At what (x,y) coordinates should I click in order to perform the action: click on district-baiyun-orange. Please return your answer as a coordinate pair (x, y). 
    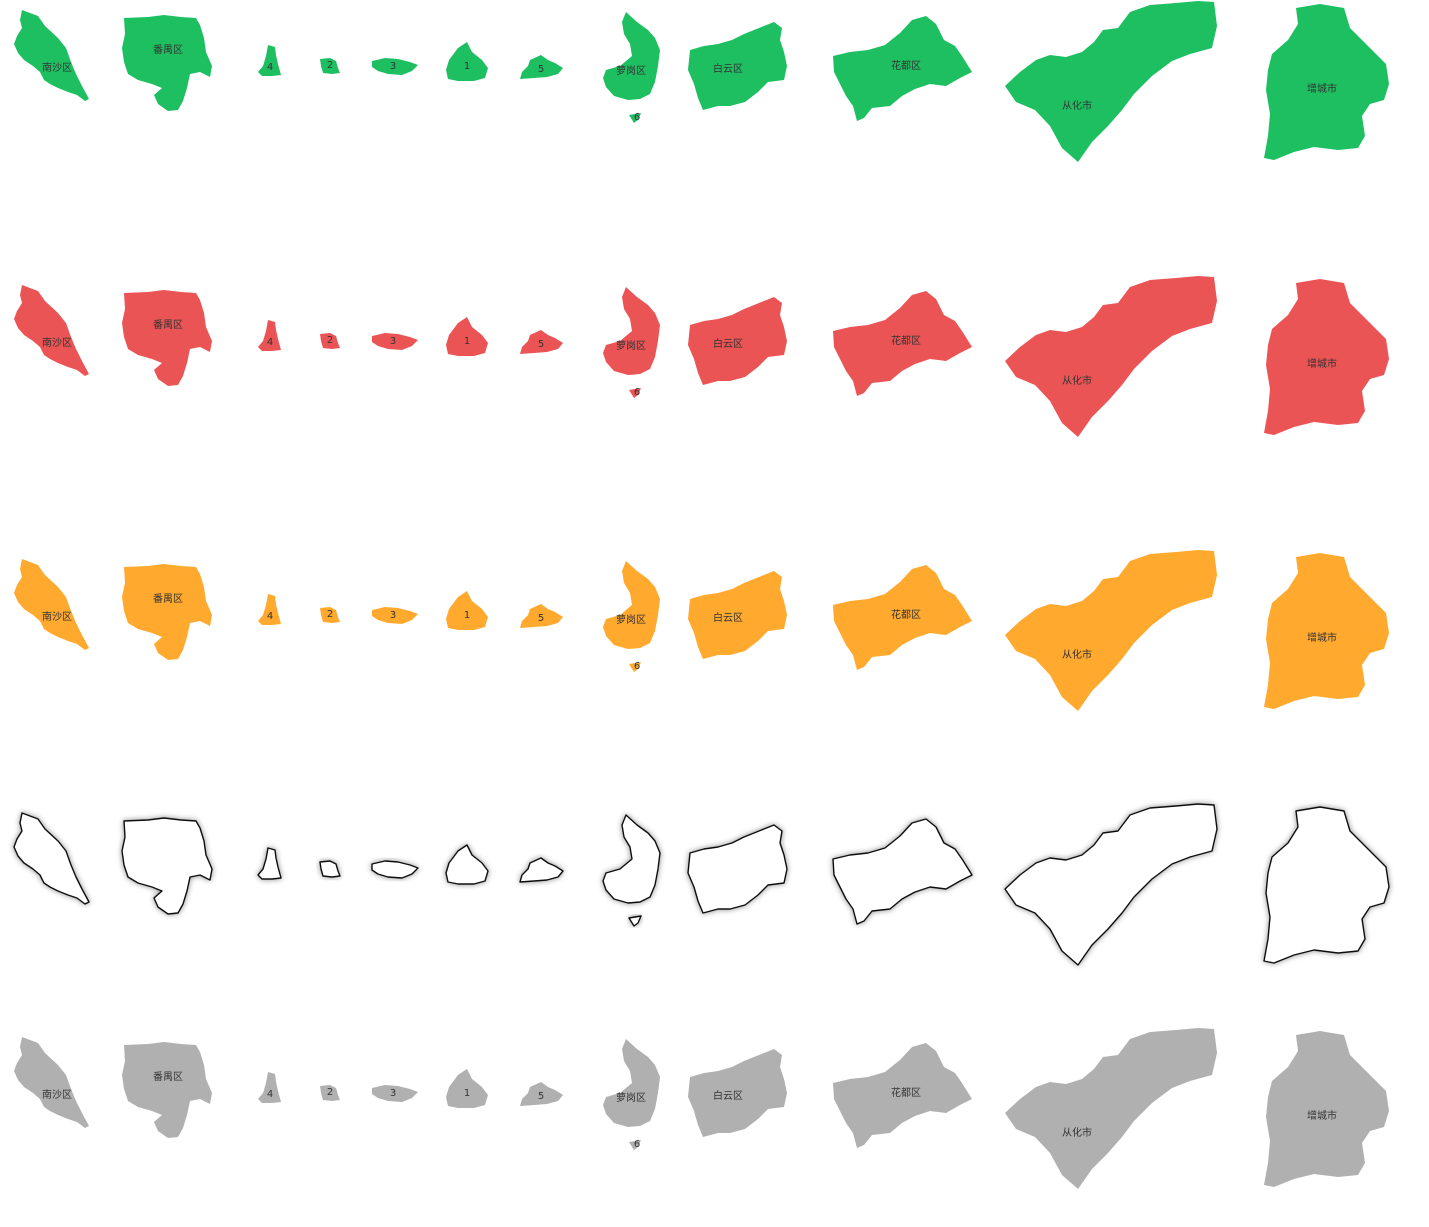
    Looking at the image, I should click on (737, 615).